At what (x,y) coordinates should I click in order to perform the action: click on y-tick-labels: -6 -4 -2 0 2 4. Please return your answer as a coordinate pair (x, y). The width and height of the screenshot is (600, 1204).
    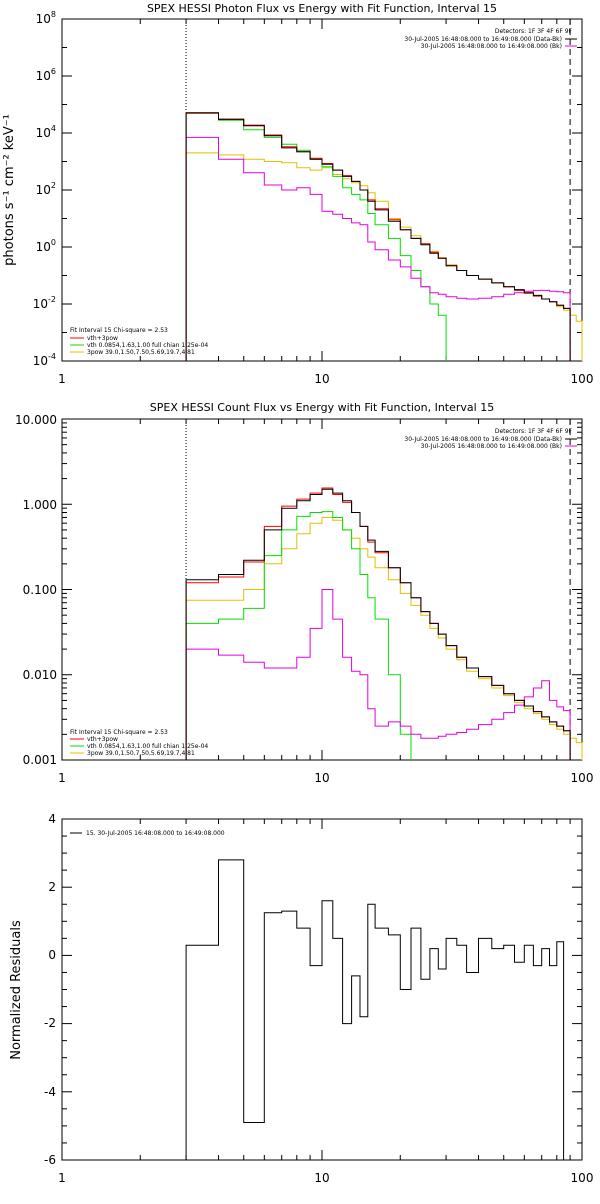
    Looking at the image, I should click on (50, 989).